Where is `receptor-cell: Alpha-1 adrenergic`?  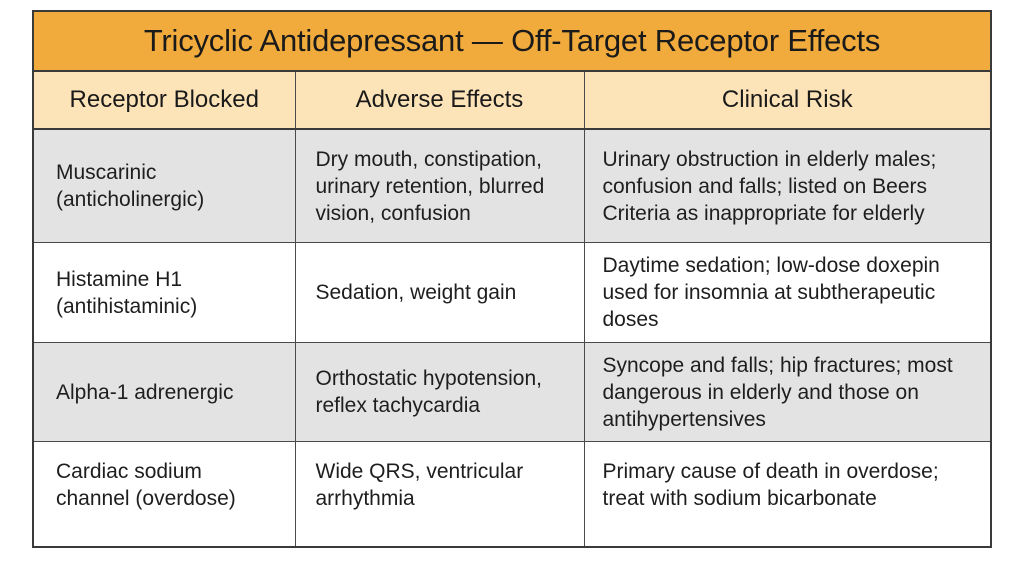
receptor-cell: Alpha-1 adrenergic is located at coordinates (165, 392).